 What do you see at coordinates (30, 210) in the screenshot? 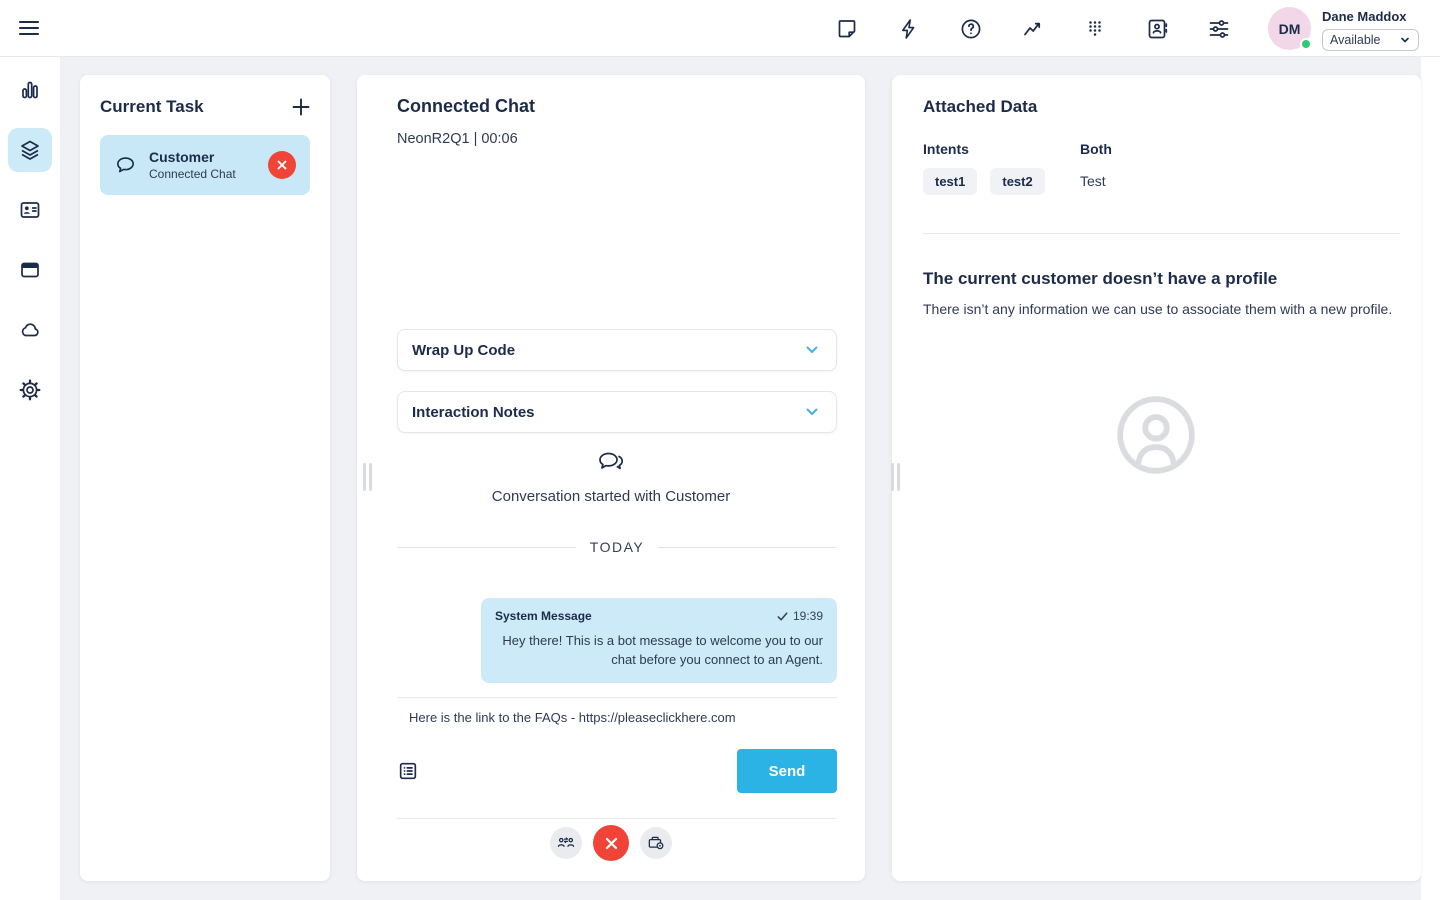
I see `id-card-icon` at bounding box center [30, 210].